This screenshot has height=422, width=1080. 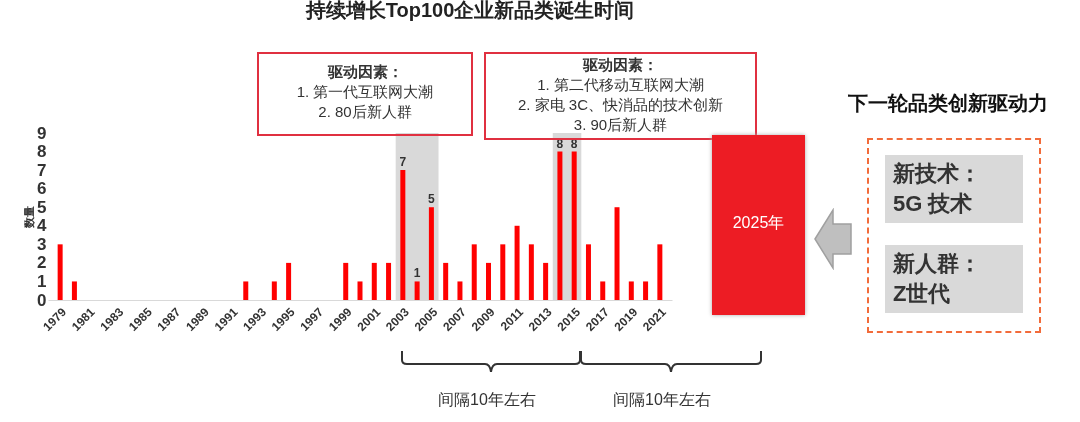 What do you see at coordinates (403, 162) in the screenshot?
I see `data-label: 7` at bounding box center [403, 162].